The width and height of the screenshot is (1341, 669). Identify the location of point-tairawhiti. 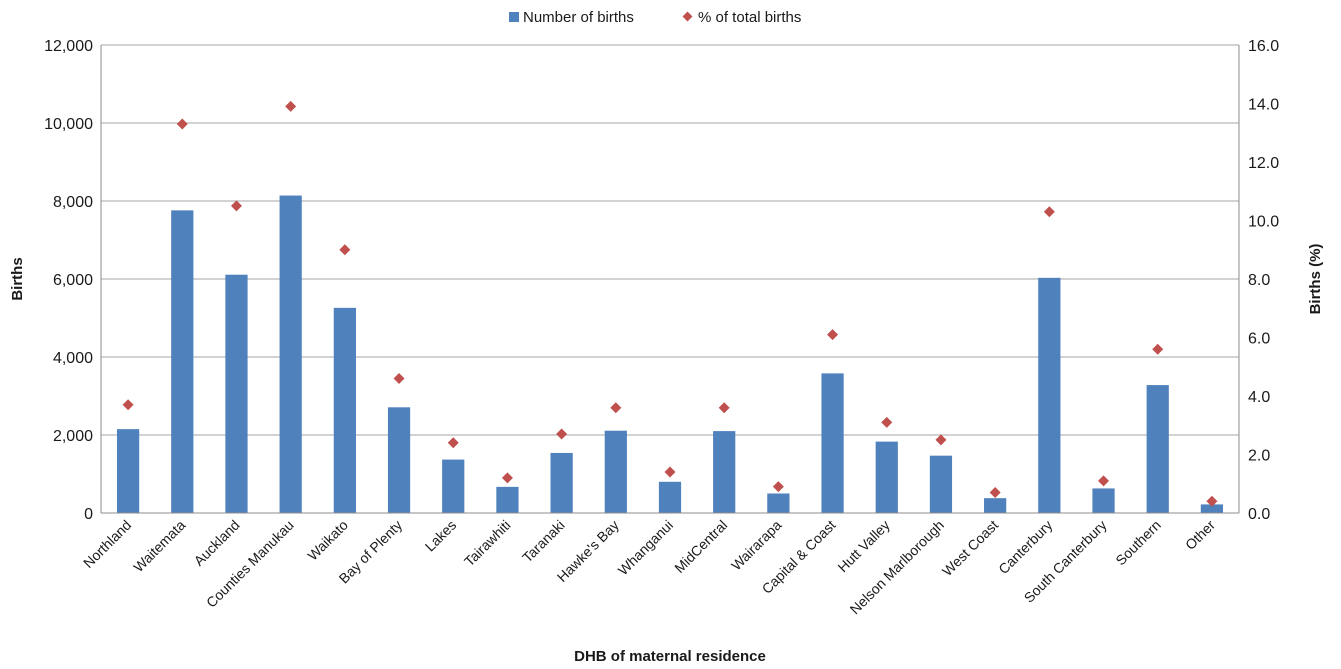
(507, 478).